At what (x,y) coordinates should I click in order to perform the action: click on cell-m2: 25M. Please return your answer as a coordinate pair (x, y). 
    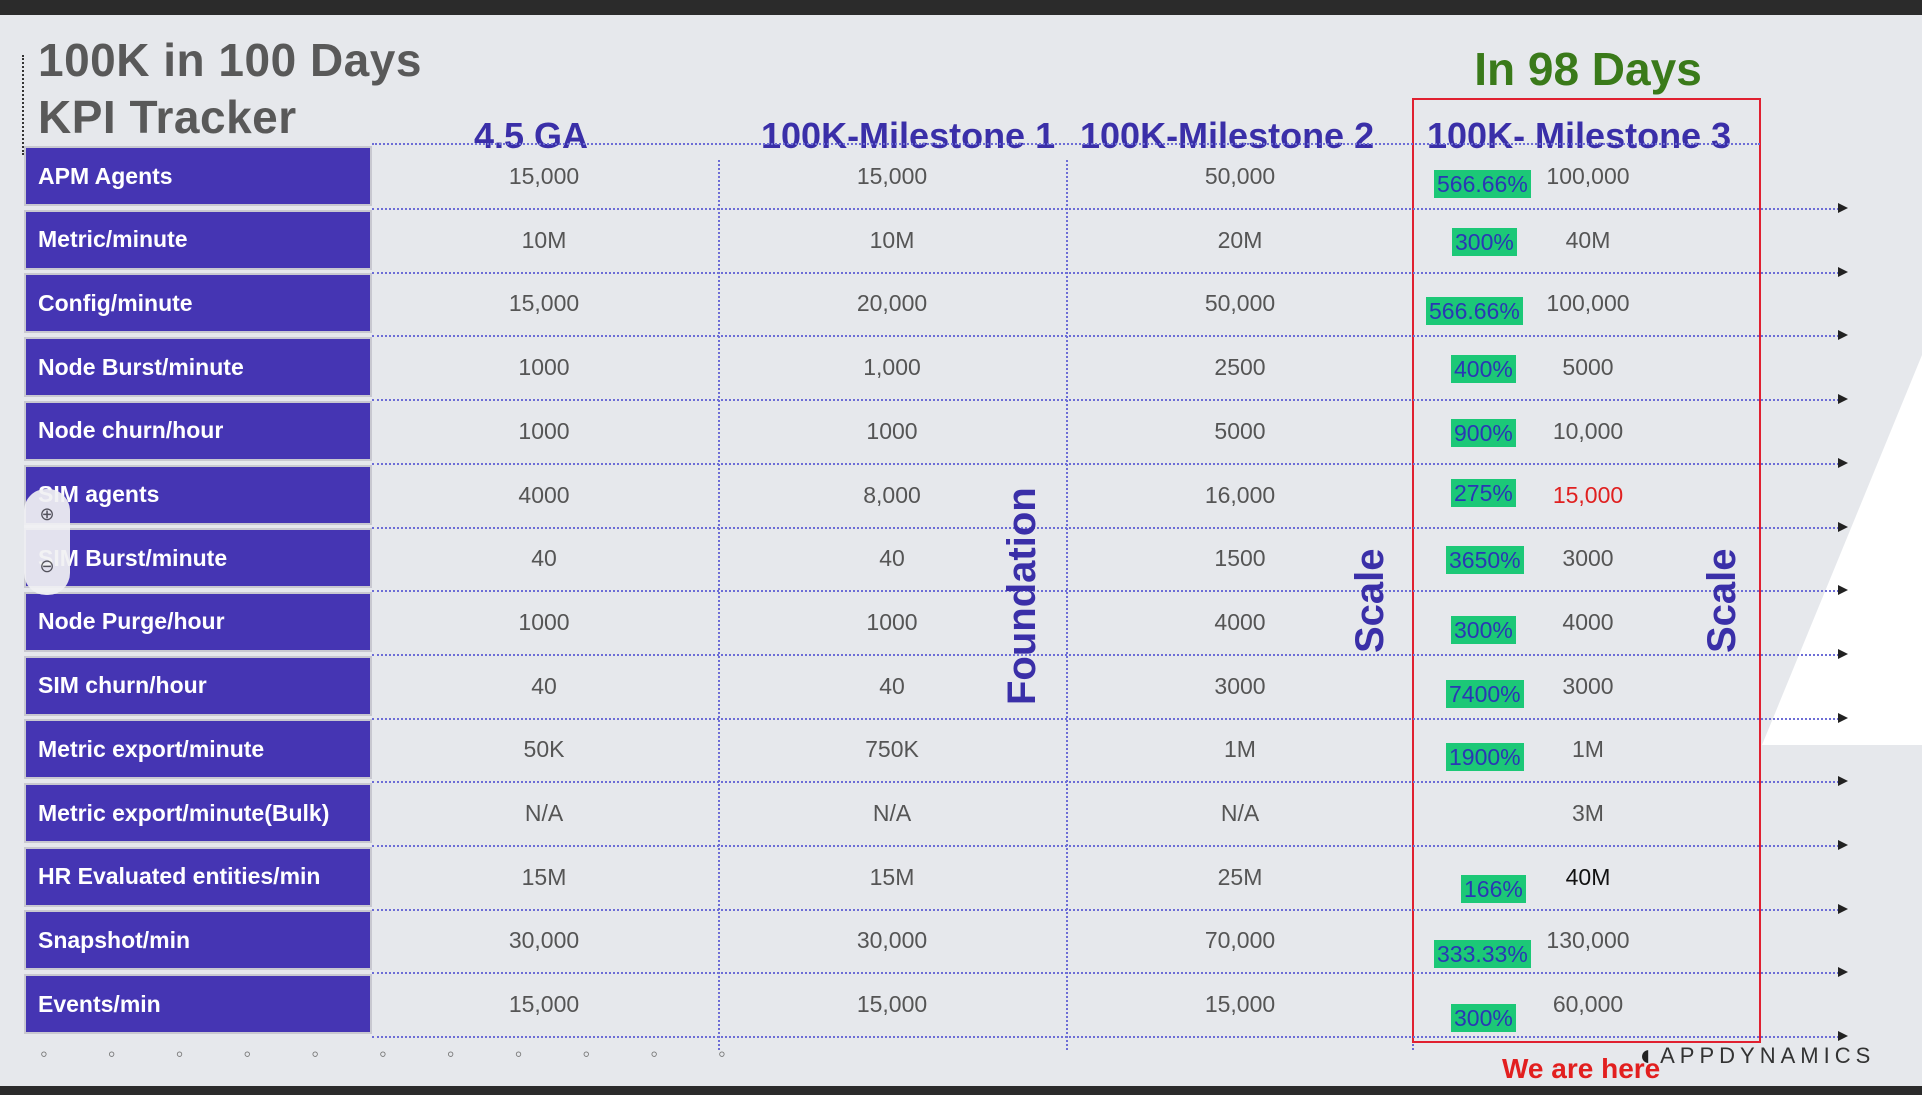
    Looking at the image, I should click on (1240, 876).